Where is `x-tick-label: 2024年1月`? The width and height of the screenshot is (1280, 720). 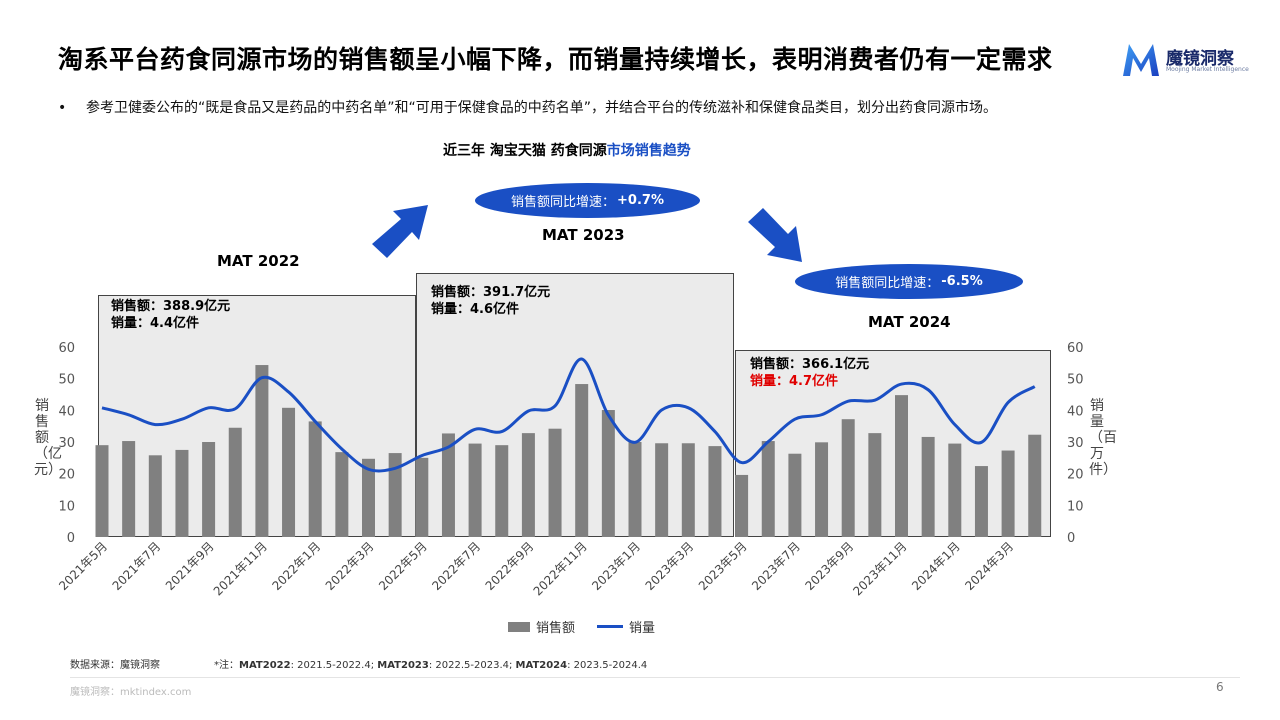 x-tick-label: 2024年1月 is located at coordinates (936, 566).